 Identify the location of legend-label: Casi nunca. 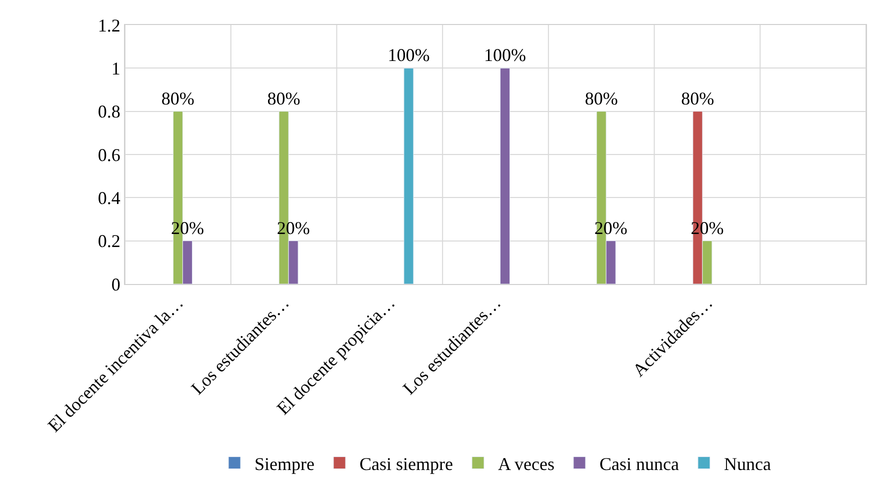
(639, 464).